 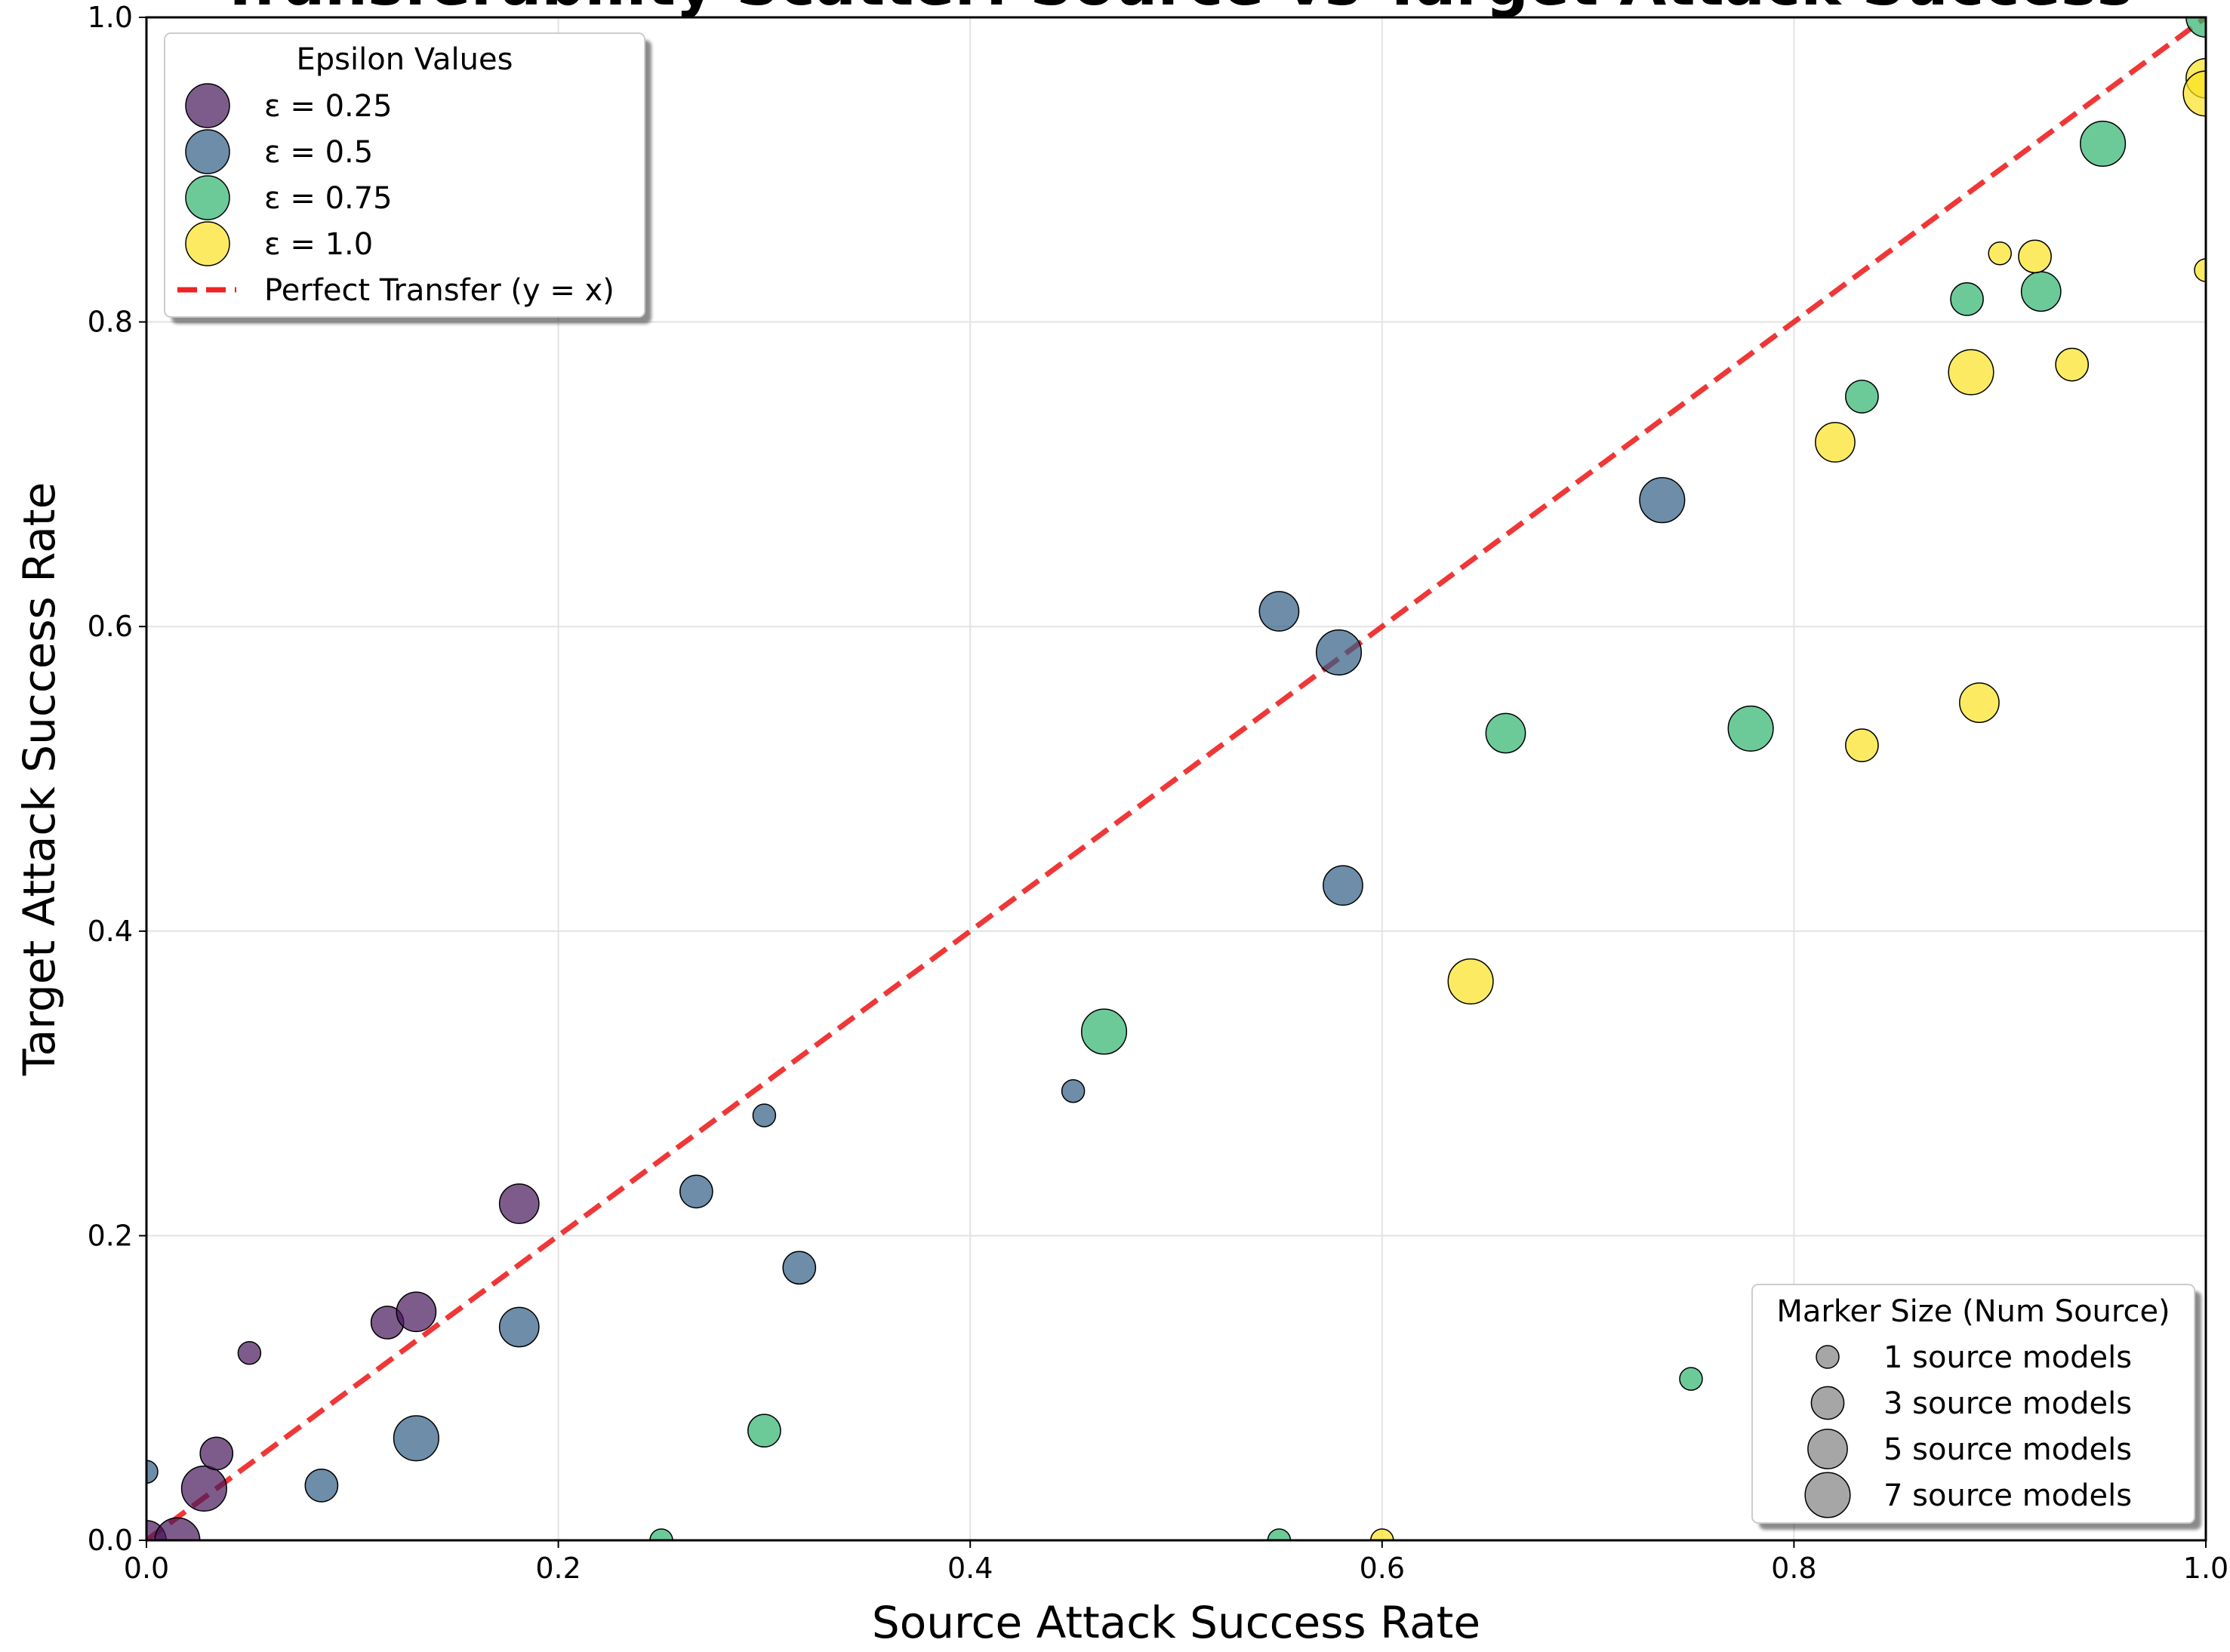 What do you see at coordinates (2007, 1449) in the screenshot?
I see `legend-label: 5 source models` at bounding box center [2007, 1449].